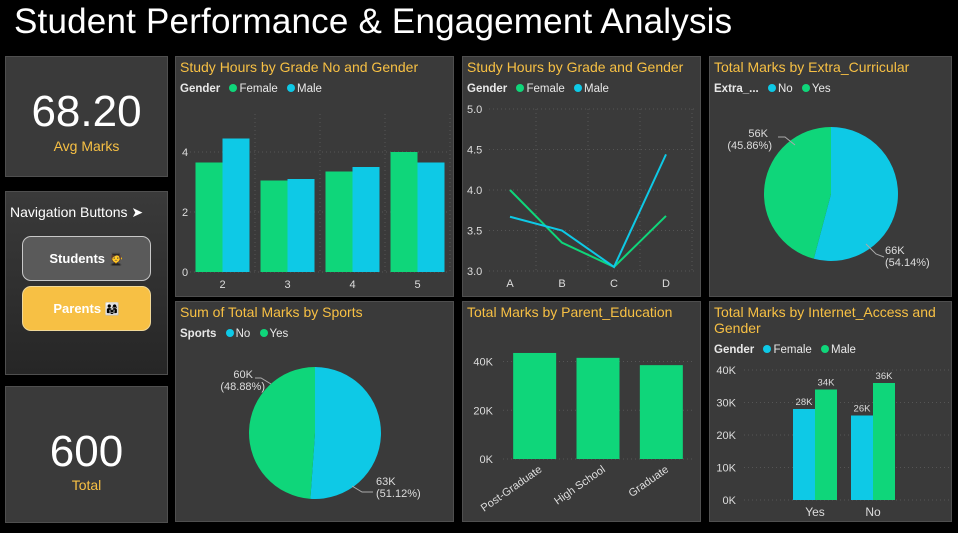 The image size is (958, 533). Describe the element at coordinates (895, 251) in the screenshot. I see `slice-value-label: 66K` at that location.